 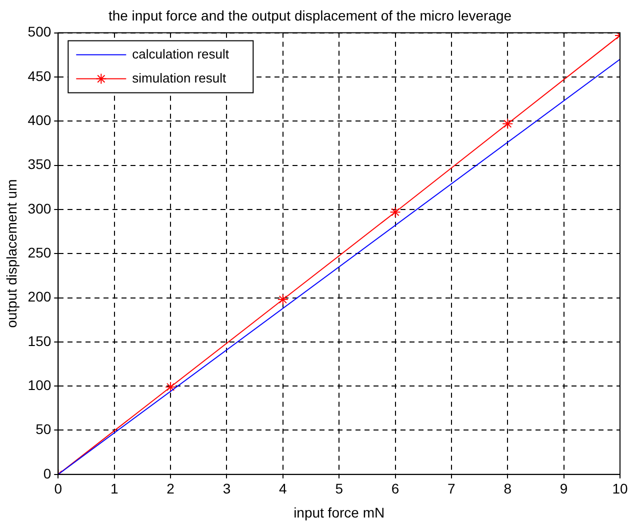 What do you see at coordinates (40, 384) in the screenshot?
I see `y-tick-label: 100` at bounding box center [40, 384].